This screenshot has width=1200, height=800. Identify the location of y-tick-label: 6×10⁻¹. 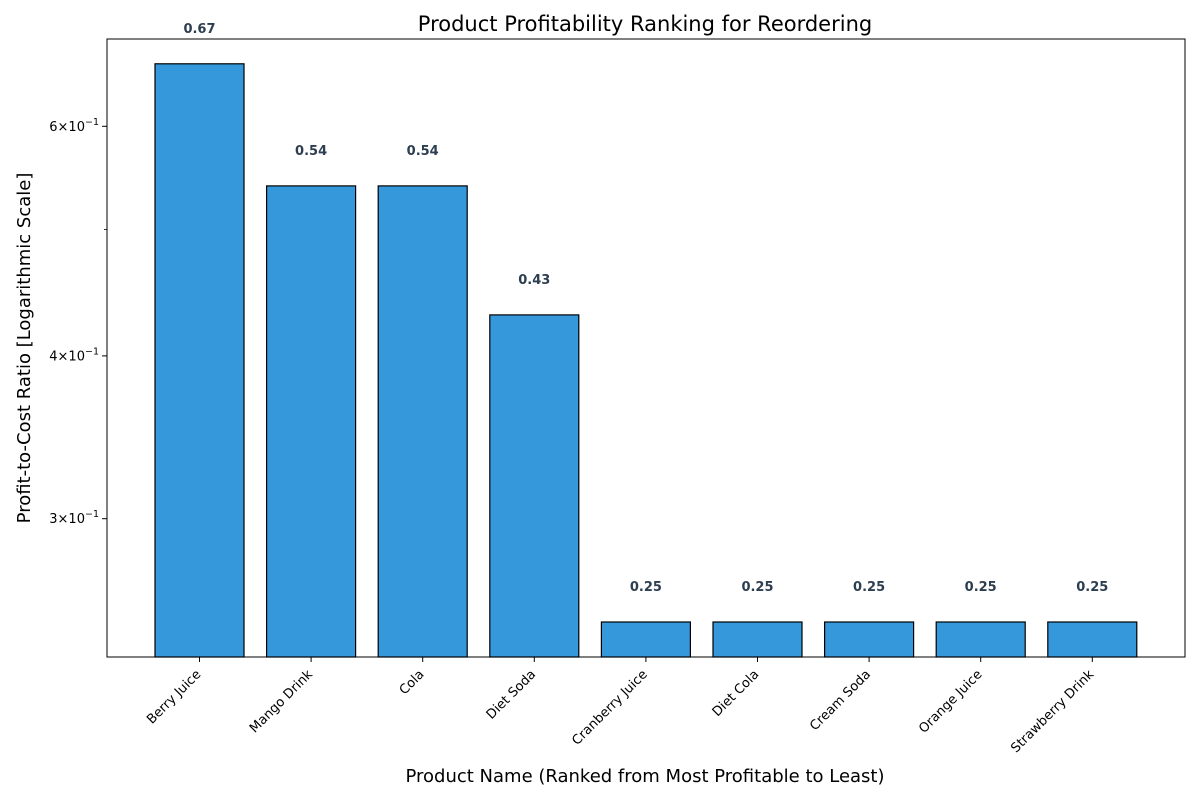
(74, 126).